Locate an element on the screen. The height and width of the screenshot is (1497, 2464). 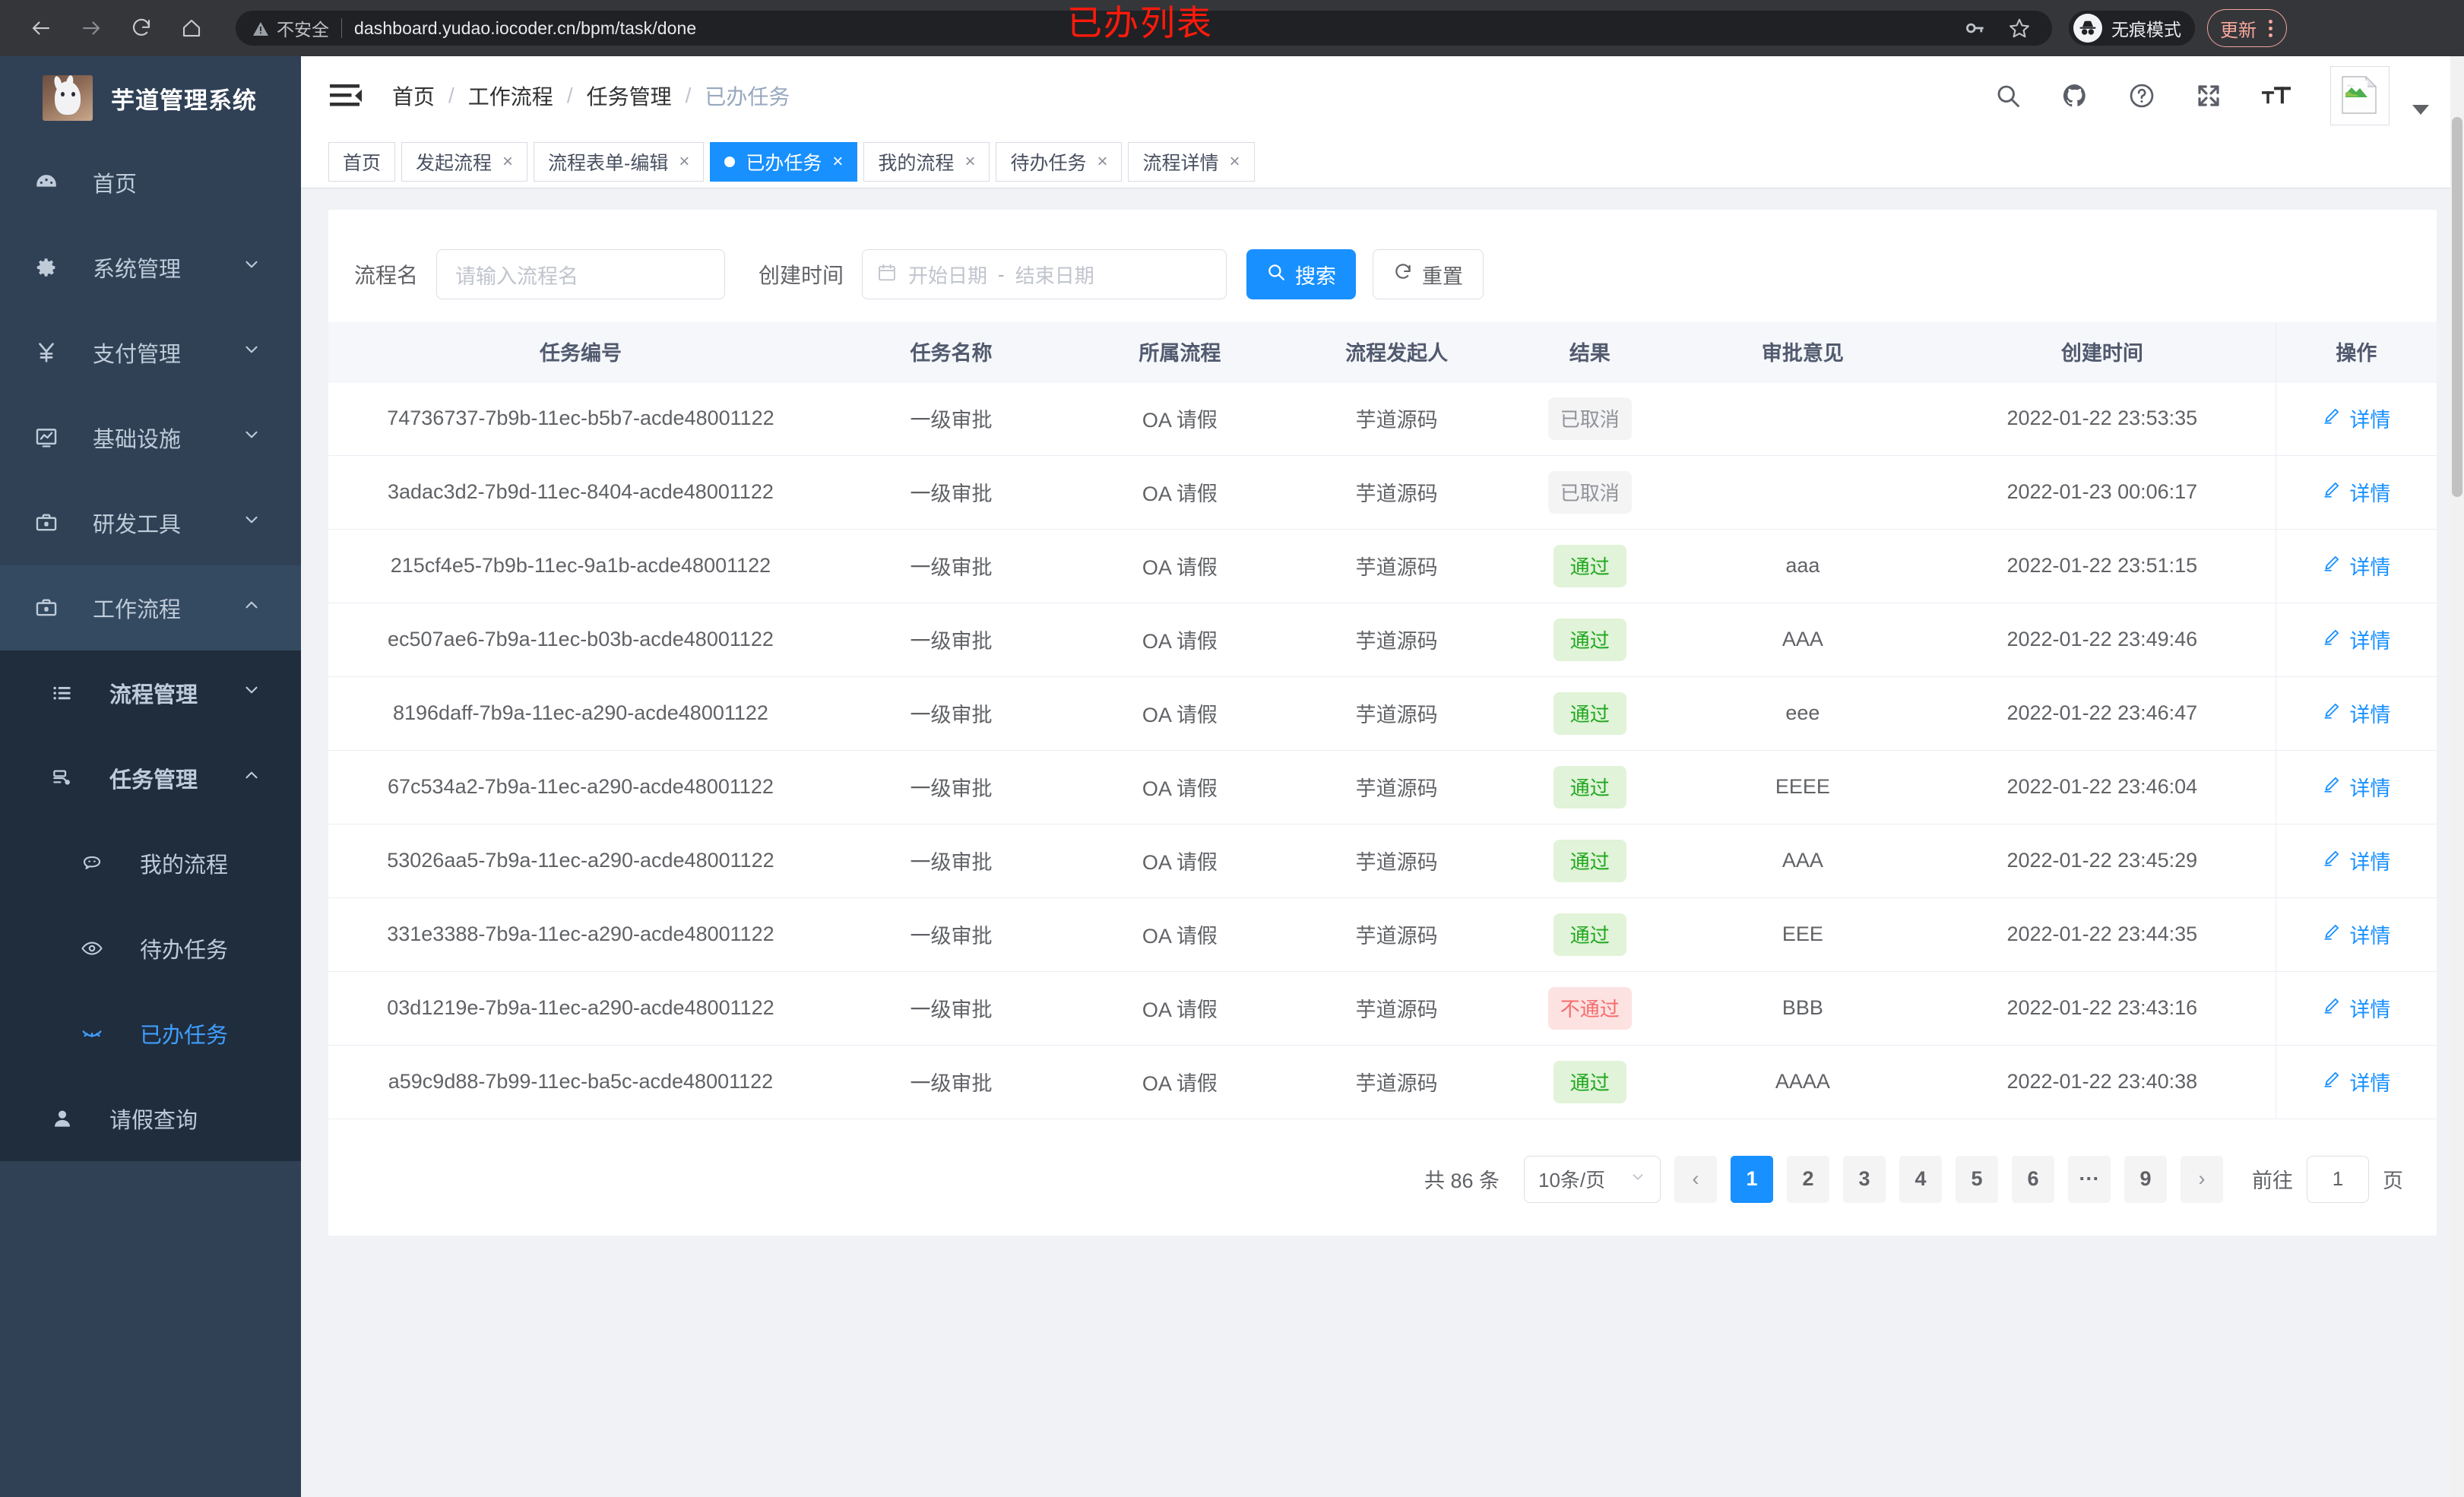
sidebar-item-task-manage: 任务管理 is located at coordinates (150, 778).